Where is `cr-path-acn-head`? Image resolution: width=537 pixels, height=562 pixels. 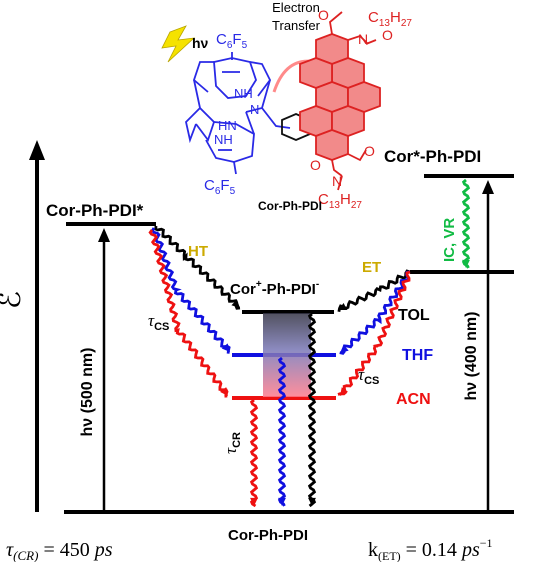
cr-path-acn-head is located at coordinates (254, 501).